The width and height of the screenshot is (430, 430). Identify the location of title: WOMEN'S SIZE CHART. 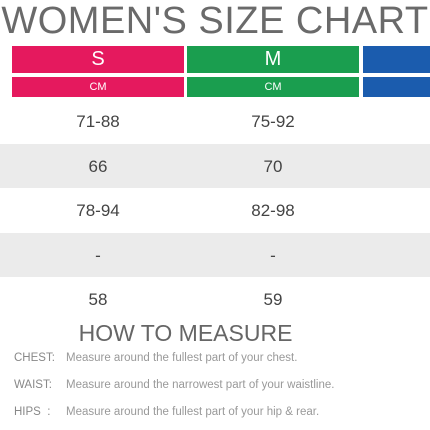
(215, 21).